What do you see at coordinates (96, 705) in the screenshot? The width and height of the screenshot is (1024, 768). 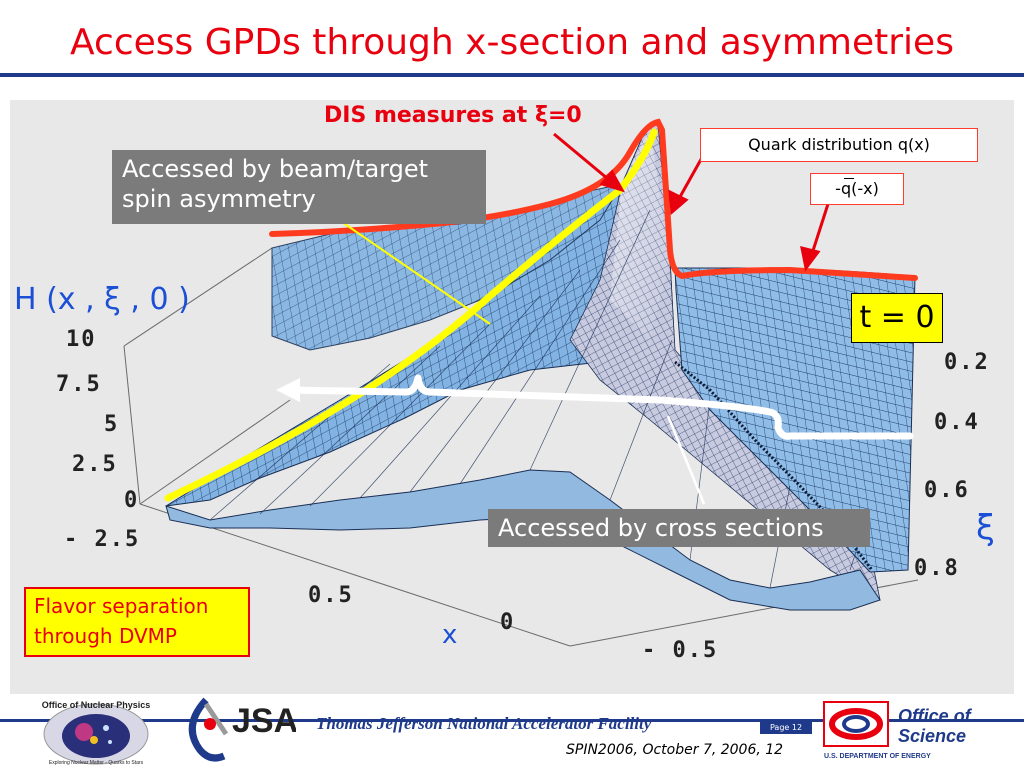 I see `onp-logo-text: Office of Nuclear Physics` at bounding box center [96, 705].